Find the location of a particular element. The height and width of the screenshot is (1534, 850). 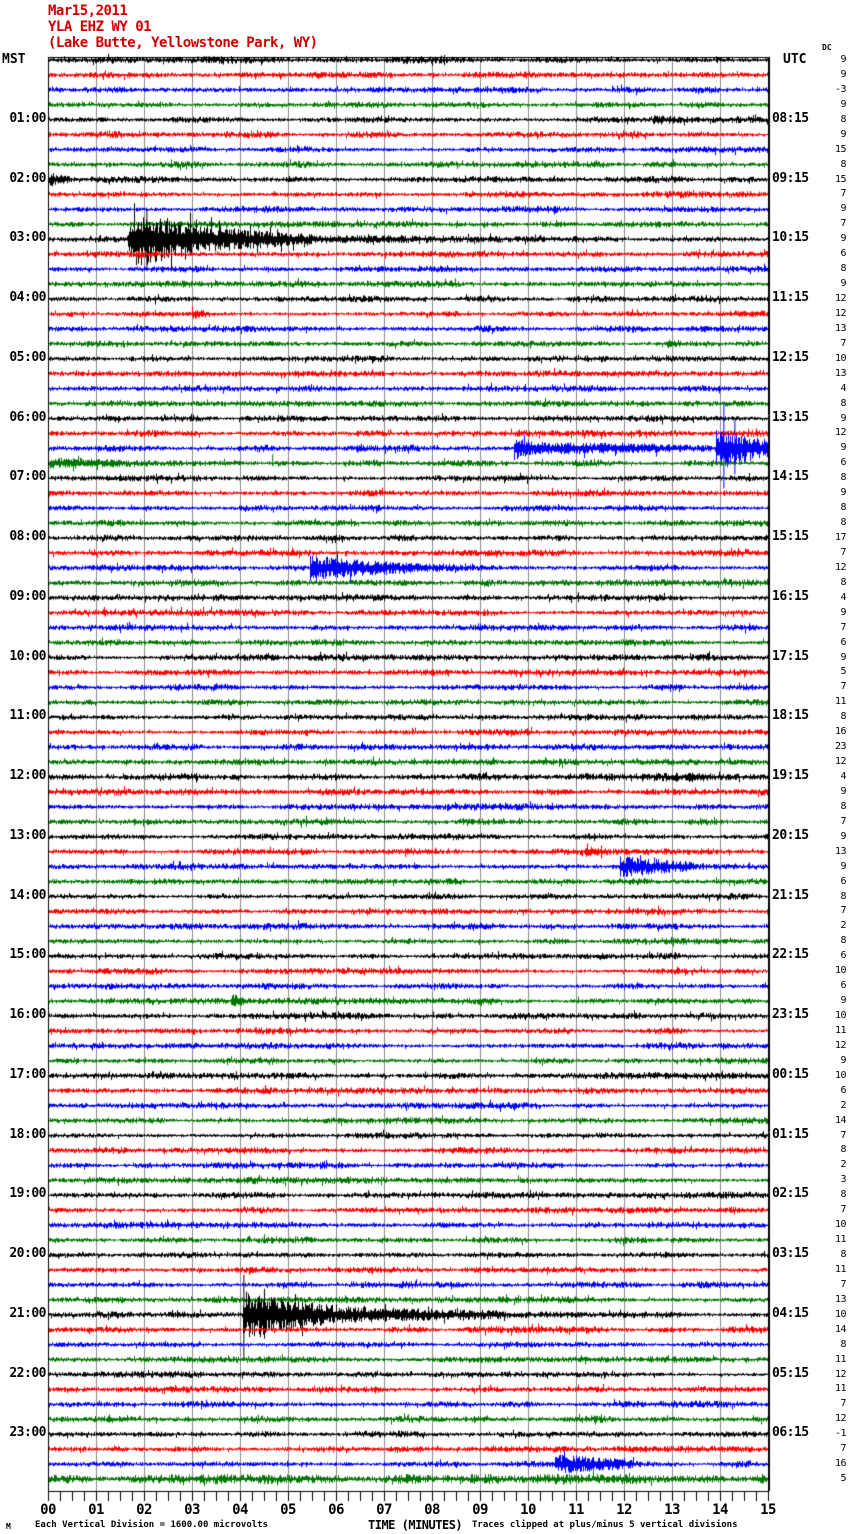

x-tick-label: 02 is located at coordinates (144, 1510).